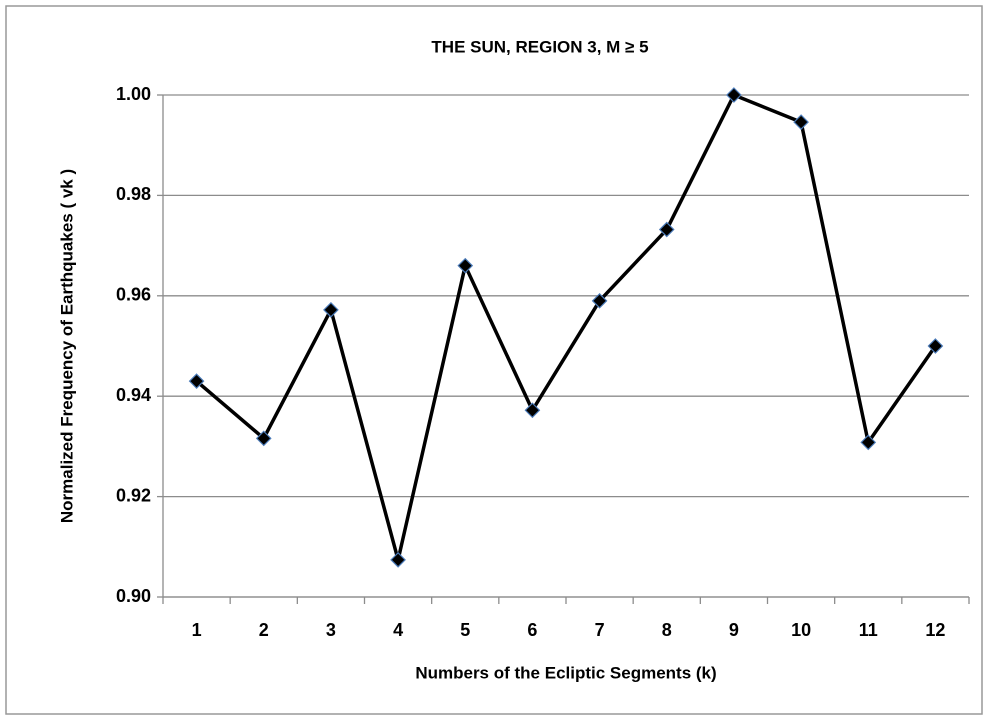  What do you see at coordinates (133, 295) in the screenshot?
I see `y-tick-label: 0.96` at bounding box center [133, 295].